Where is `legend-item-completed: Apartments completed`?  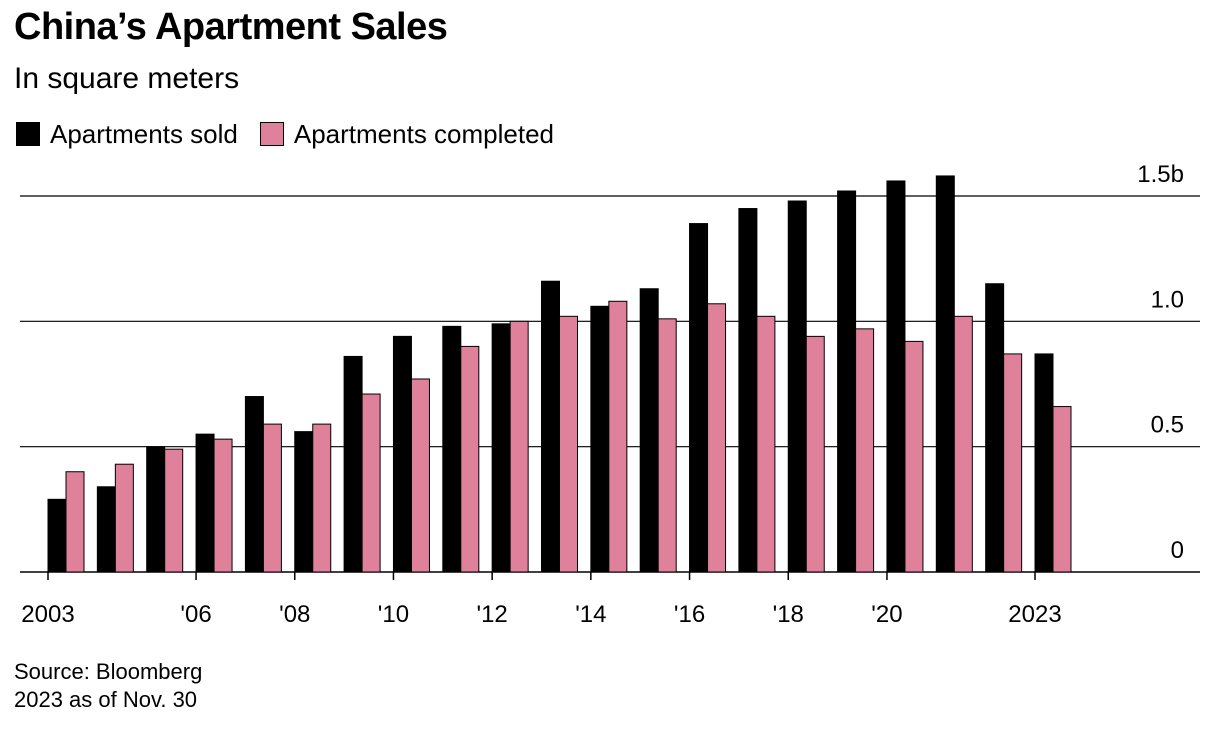
legend-item-completed: Apartments completed is located at coordinates (407, 134).